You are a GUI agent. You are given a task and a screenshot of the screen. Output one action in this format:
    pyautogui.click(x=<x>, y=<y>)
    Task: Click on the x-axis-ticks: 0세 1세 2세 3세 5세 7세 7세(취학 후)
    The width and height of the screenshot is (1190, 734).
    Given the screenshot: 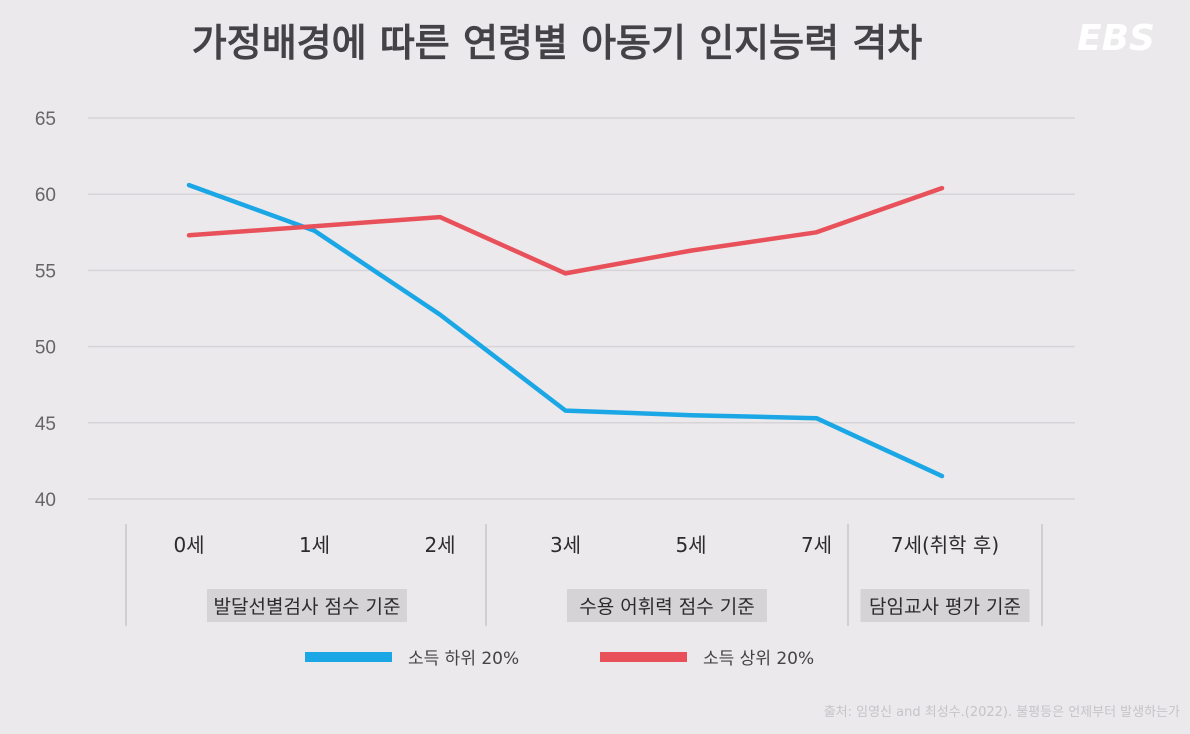 What is the action you would take?
    pyautogui.click(x=586, y=545)
    